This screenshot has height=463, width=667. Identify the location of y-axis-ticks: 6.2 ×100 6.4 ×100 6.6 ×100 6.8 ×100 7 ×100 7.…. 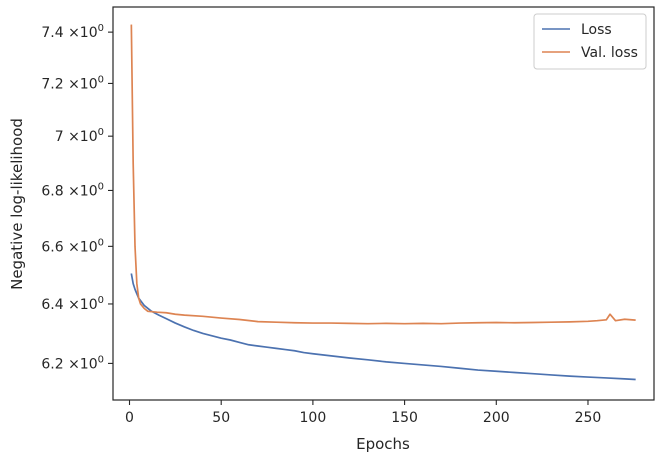
(77, 197).